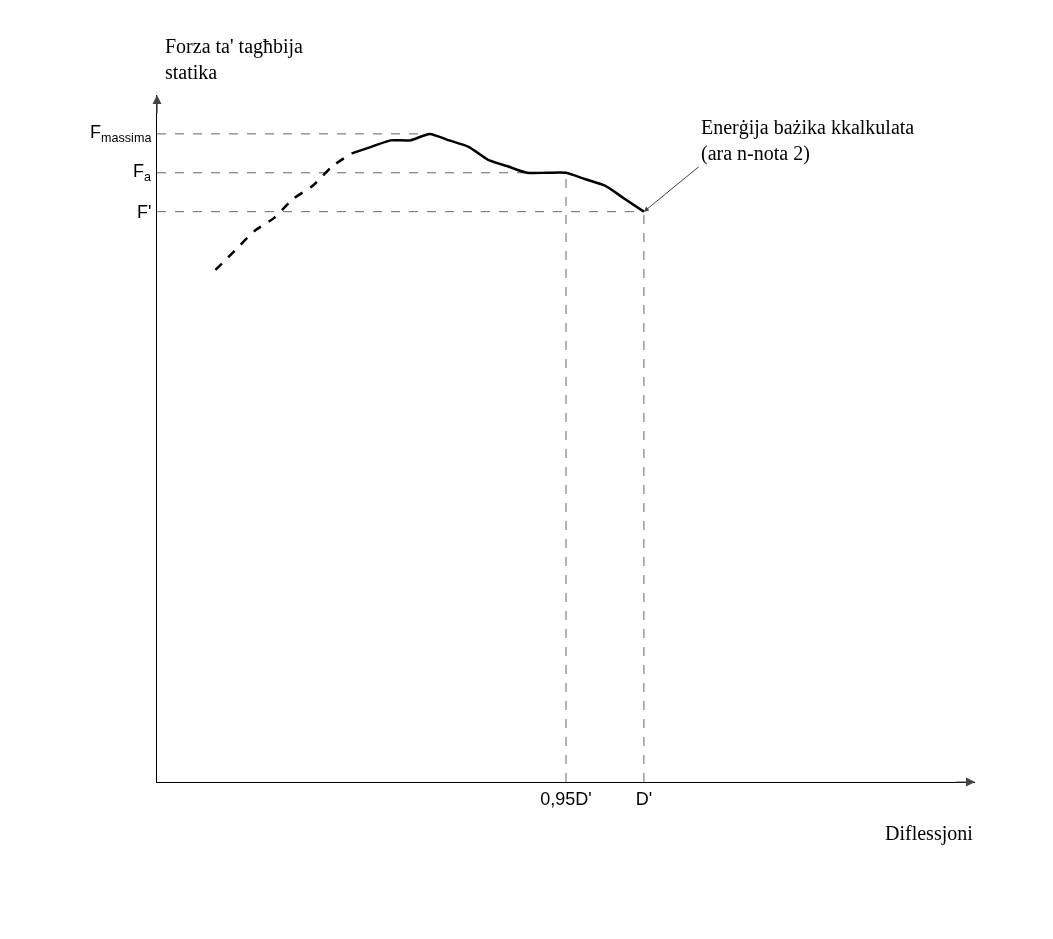 The width and height of the screenshot is (1053, 939). What do you see at coordinates (142, 172) in the screenshot?
I see `ref-line-label: F$_{a}$` at bounding box center [142, 172].